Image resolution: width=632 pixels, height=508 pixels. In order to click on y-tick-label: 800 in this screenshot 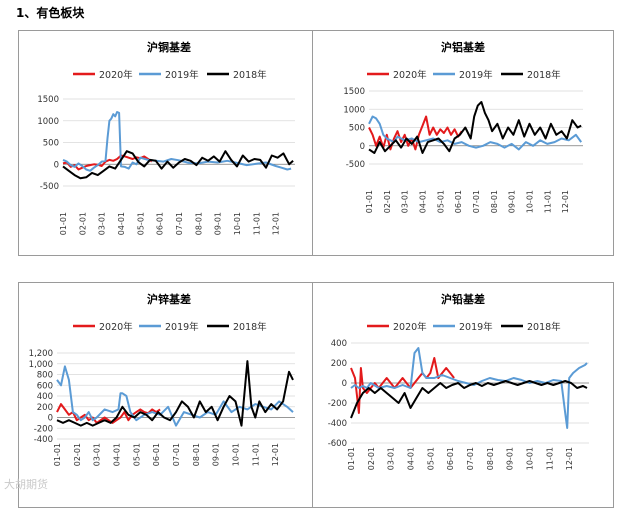, I will do `click(45, 376)`.